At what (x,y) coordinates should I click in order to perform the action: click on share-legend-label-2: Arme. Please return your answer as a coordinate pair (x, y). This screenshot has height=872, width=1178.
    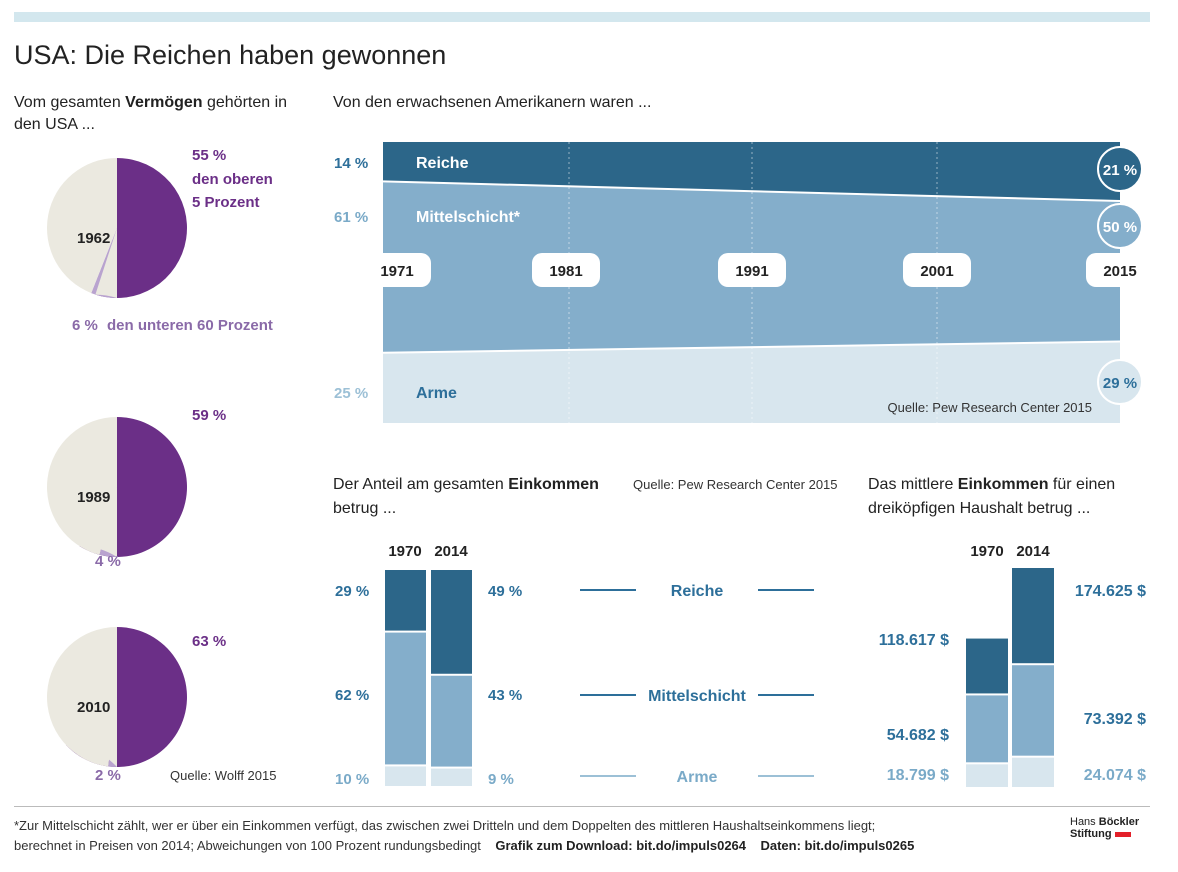
    Looking at the image, I should click on (697, 777).